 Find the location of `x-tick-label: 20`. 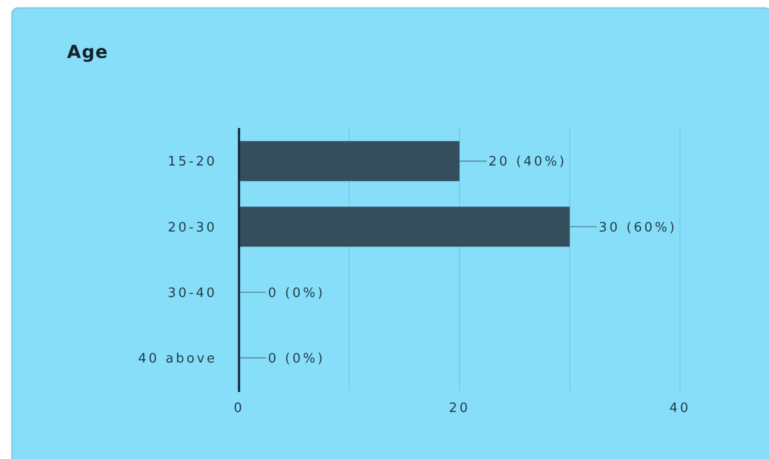

x-tick-label: 20 is located at coordinates (459, 408).